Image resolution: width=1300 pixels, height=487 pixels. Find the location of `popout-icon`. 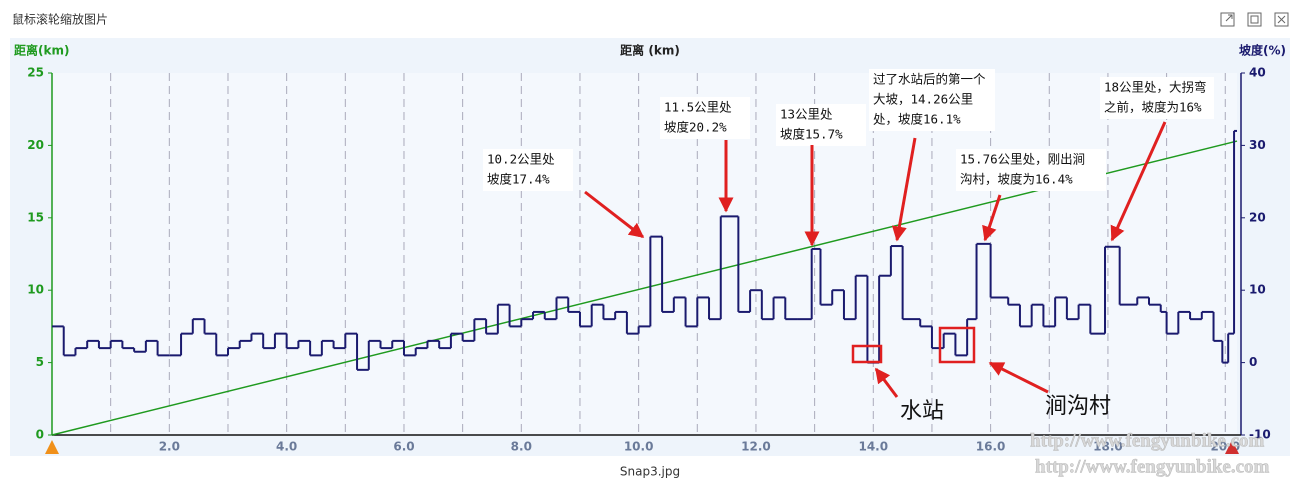

popout-icon is located at coordinates (1229, 18).